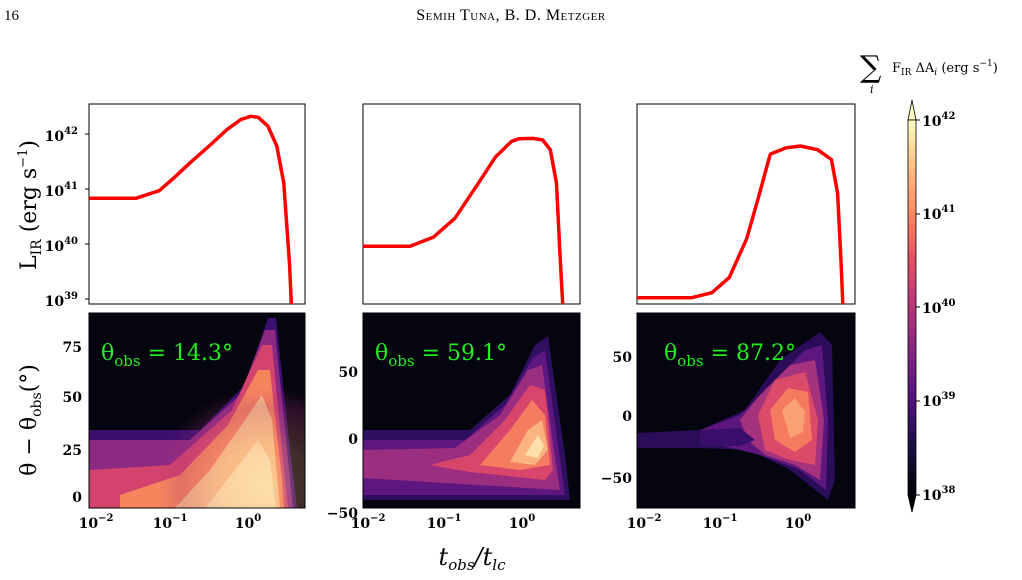 The image size is (1022, 580). I want to click on heatmap-panel-1-frame, so click(197, 410).